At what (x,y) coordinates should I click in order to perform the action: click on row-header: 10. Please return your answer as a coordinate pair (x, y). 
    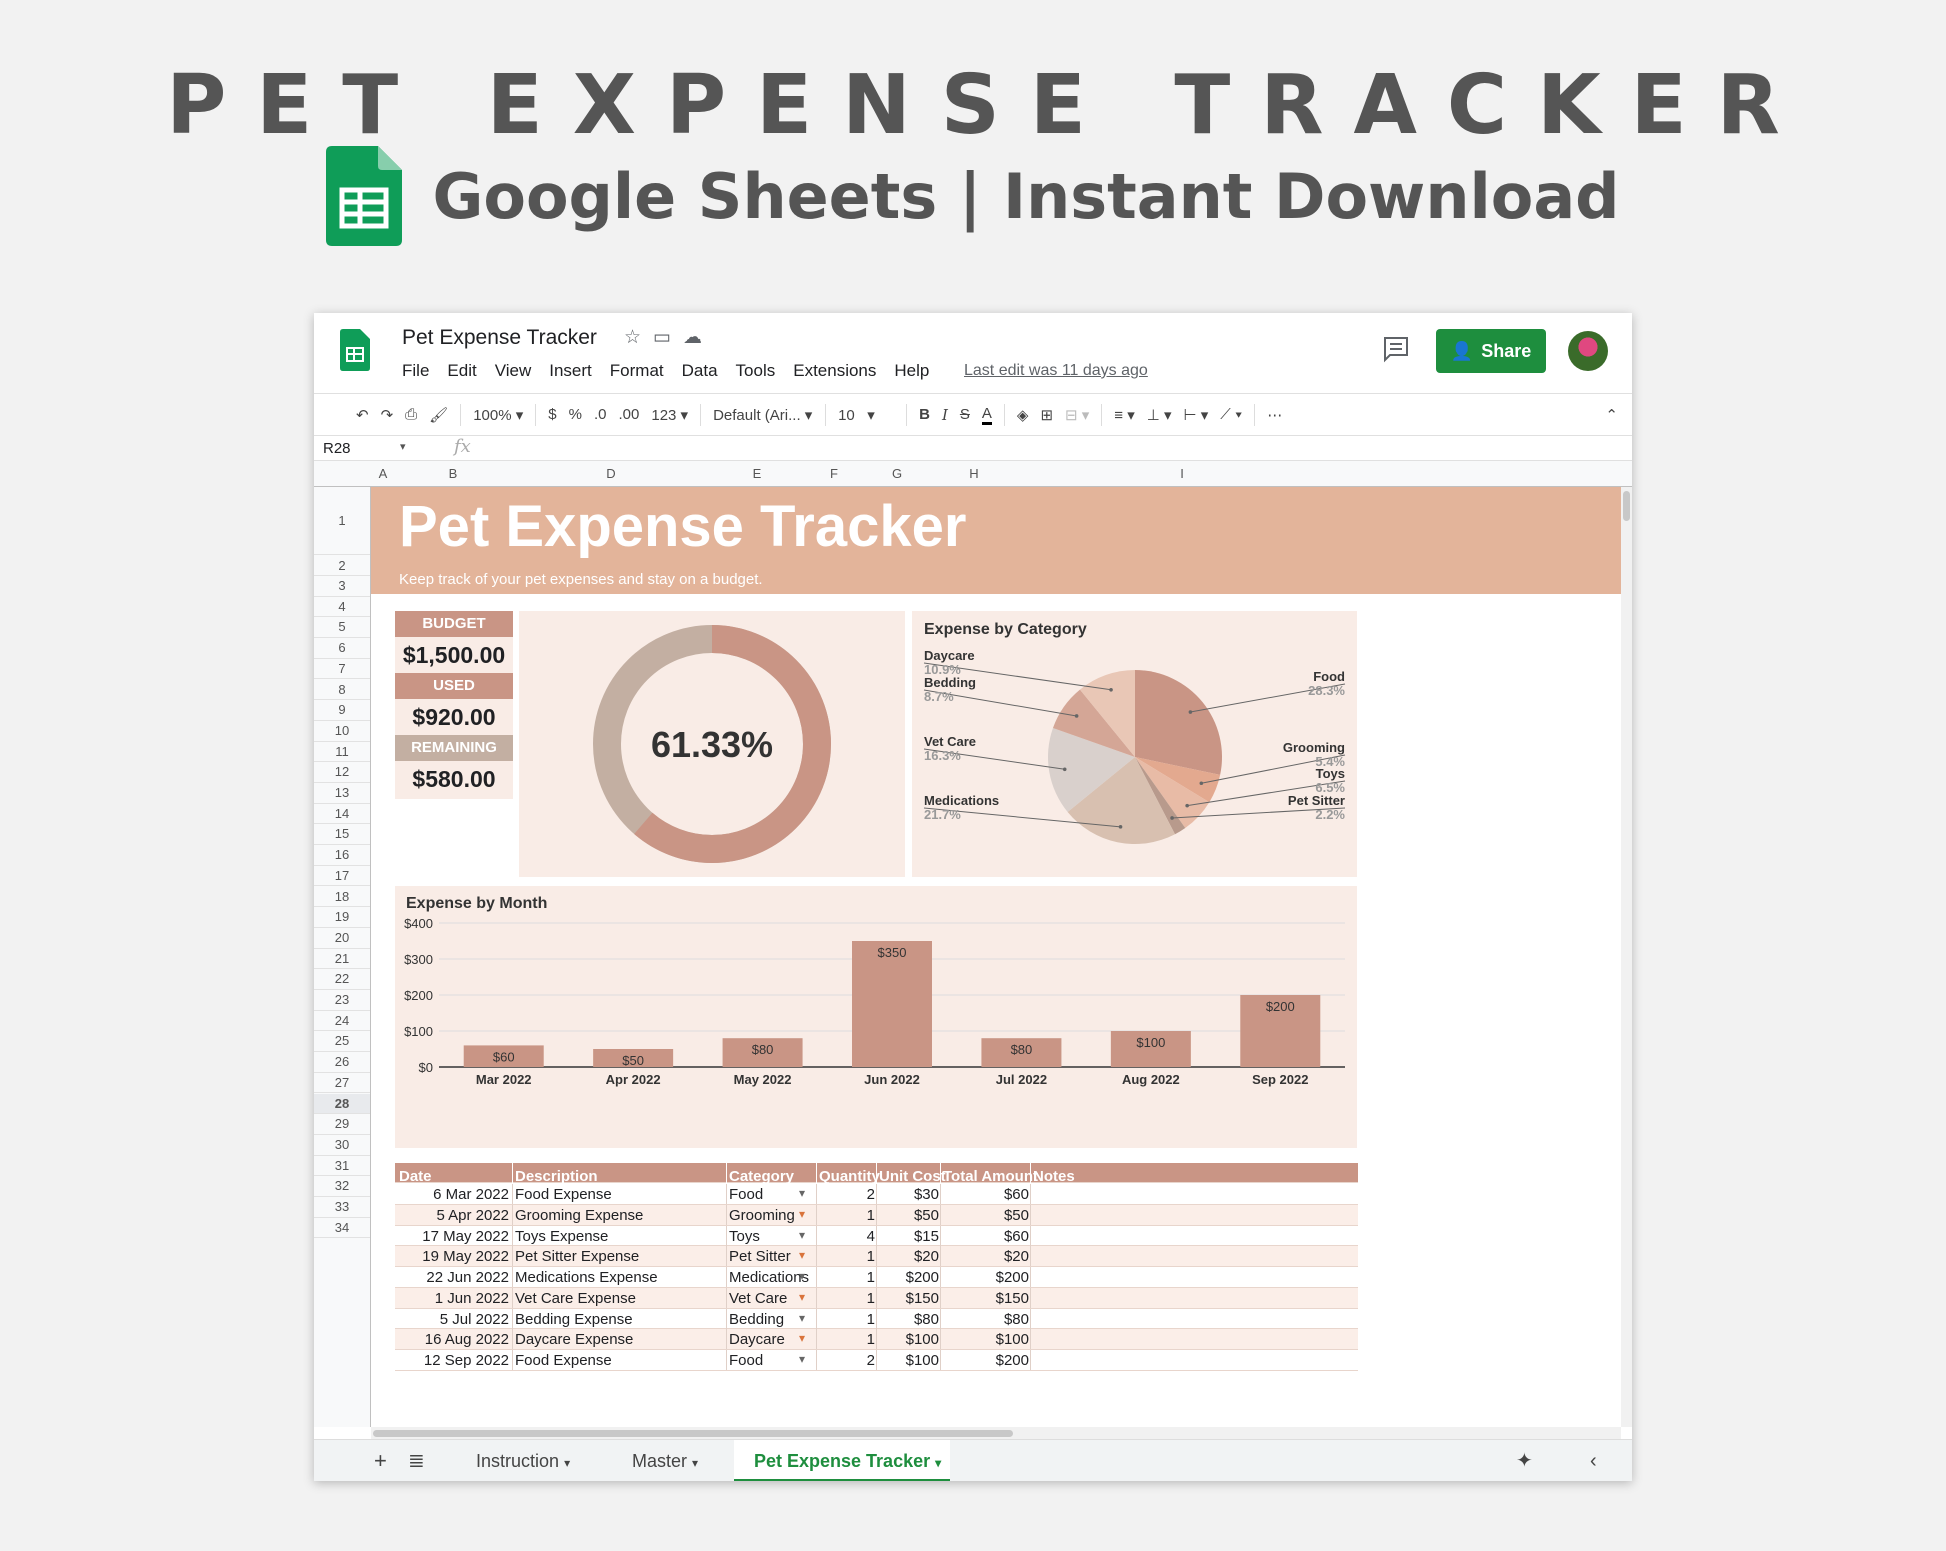
    Looking at the image, I should click on (342, 731).